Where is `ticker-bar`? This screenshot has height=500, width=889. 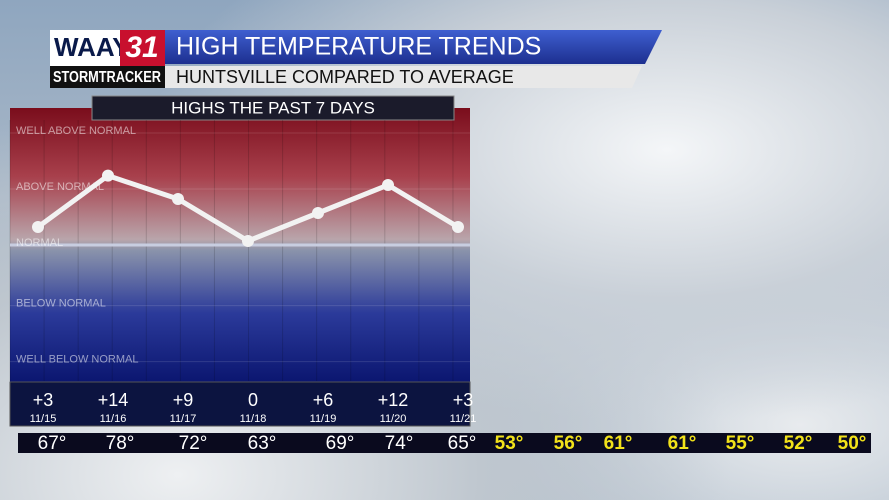 ticker-bar is located at coordinates (444, 443).